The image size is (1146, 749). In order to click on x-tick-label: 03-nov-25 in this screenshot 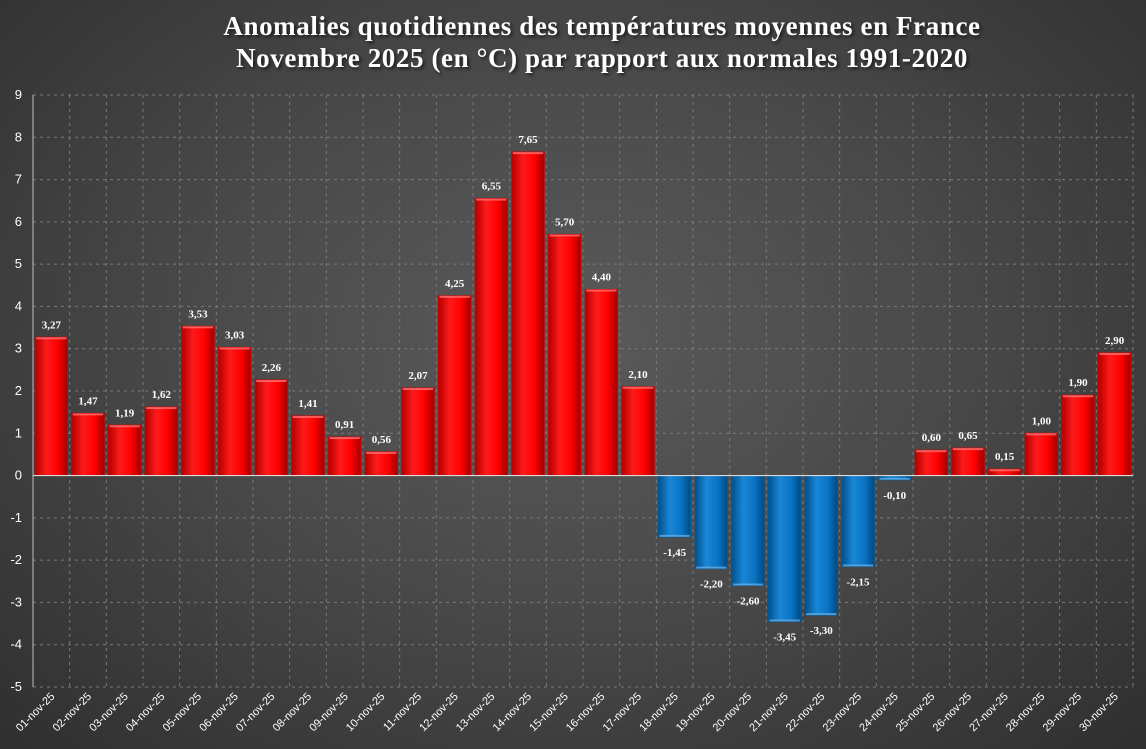, I will do `click(109, 713)`.